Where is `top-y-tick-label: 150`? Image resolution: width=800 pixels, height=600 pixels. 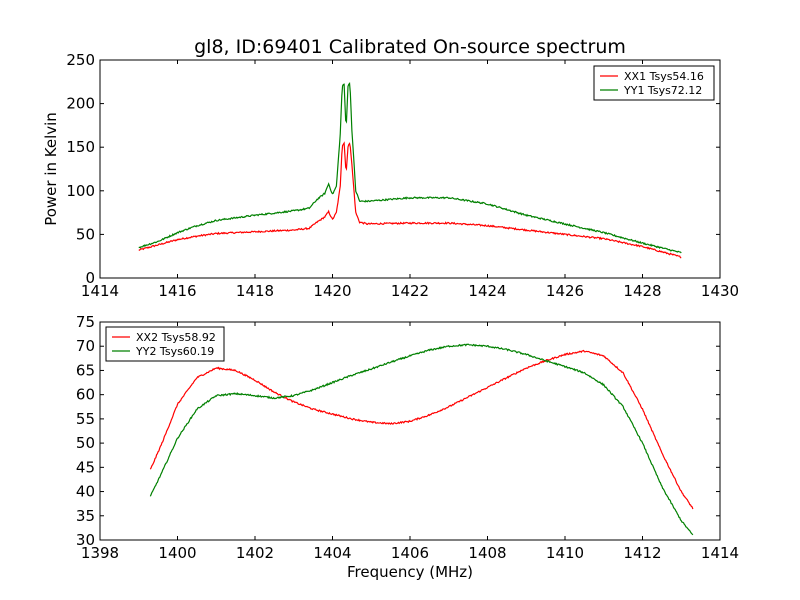
top-y-tick-label: 150 is located at coordinates (80, 147).